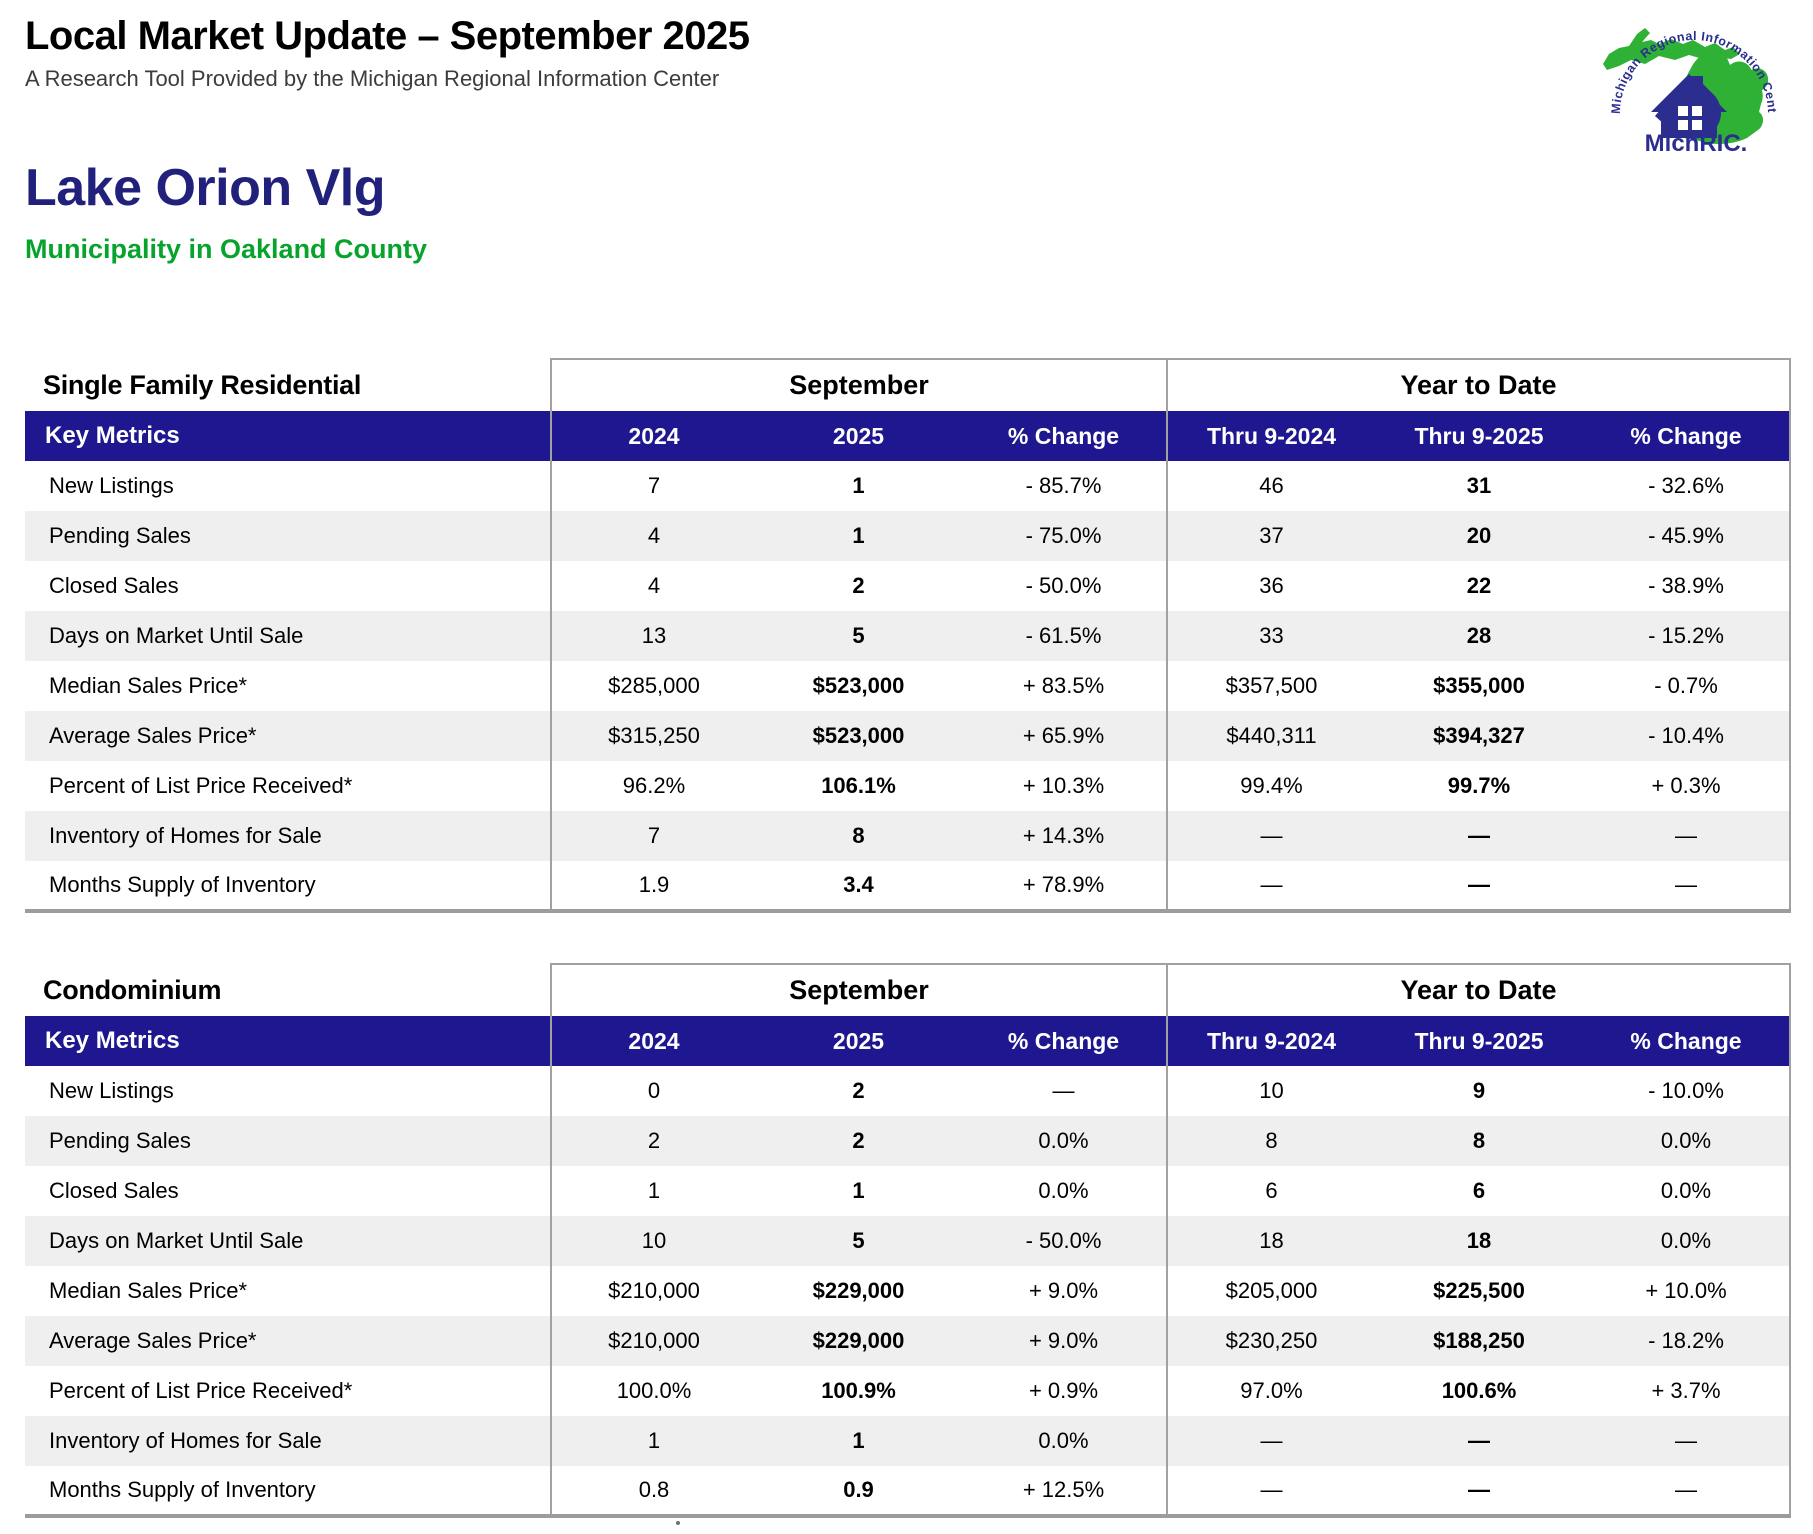  What do you see at coordinates (1687, 1391) in the screenshot?
I see `metric-value: + 3.7%` at bounding box center [1687, 1391].